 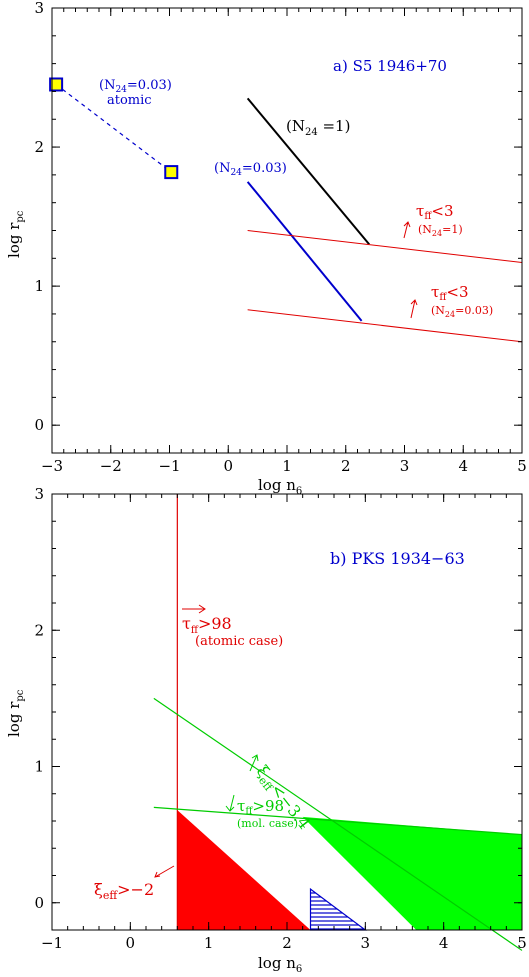 What do you see at coordinates (186, 623) in the screenshot?
I see `panel-b-tau-atomic-tau: τ` at bounding box center [186, 623].